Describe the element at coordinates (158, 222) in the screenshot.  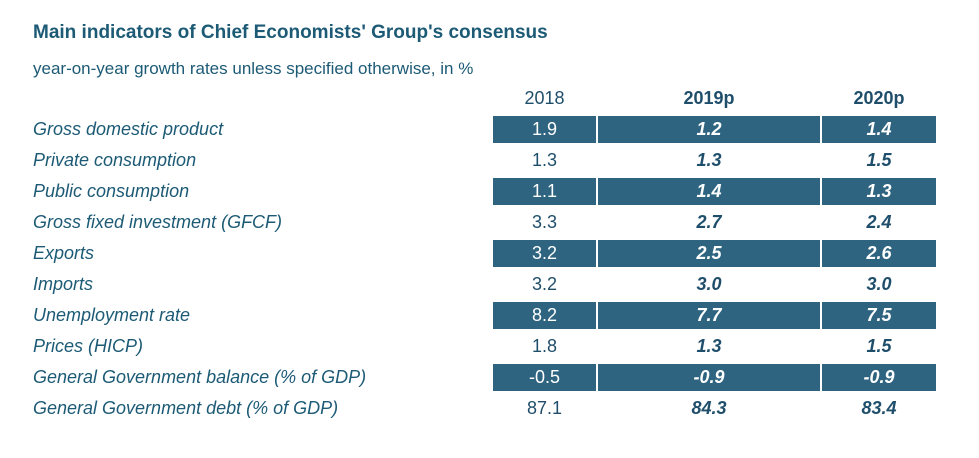
I see `row-label: Gross fixed investment (GFCF)` at that location.